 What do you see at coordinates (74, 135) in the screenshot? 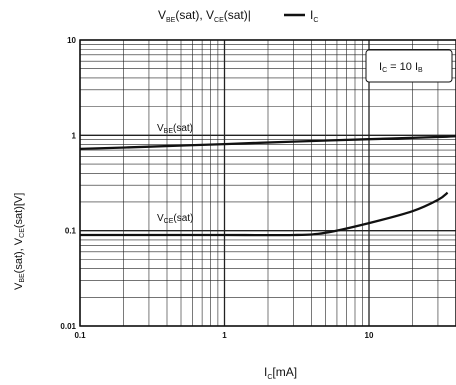
I see `y-tick-label: 1` at bounding box center [74, 135].